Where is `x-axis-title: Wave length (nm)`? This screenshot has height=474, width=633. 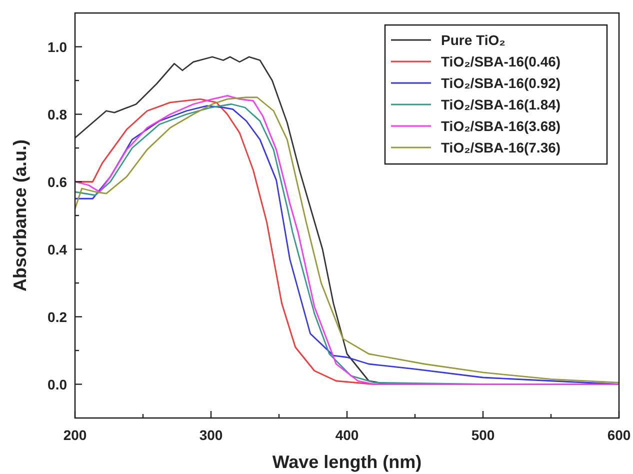 x-axis-title: Wave length (nm) is located at coordinates (347, 462).